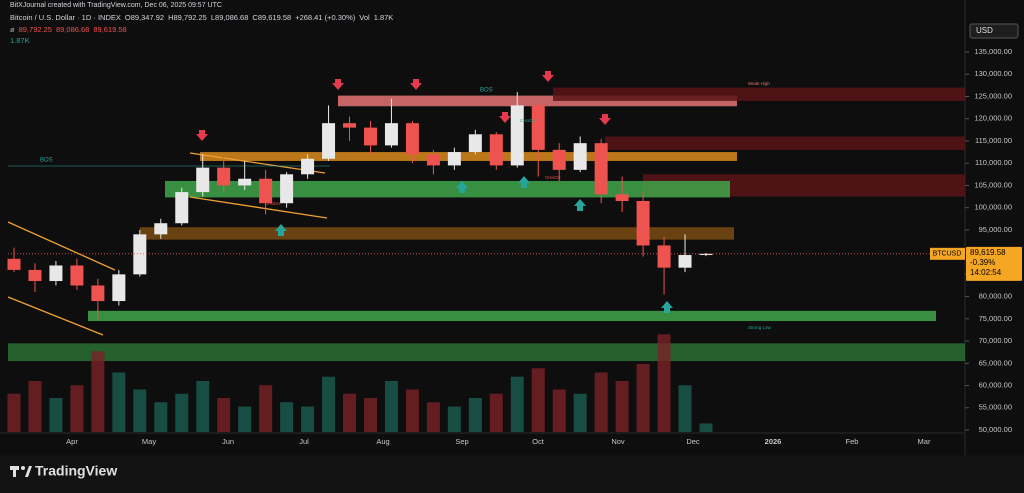 Image resolution: width=1024 pixels, height=493 pixels. What do you see at coordinates (993, 118) in the screenshot?
I see `y-tick-label: 120,000.00` at bounding box center [993, 118].